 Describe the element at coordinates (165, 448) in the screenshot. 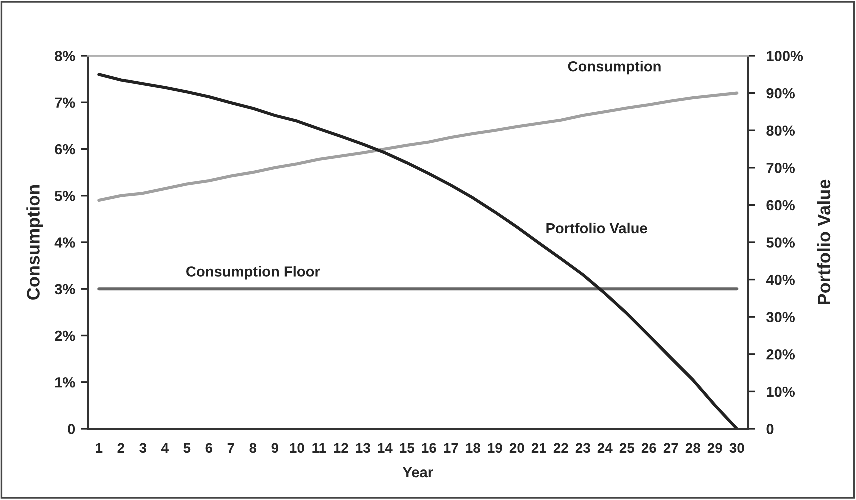

I see `x-tick-label: 4` at that location.